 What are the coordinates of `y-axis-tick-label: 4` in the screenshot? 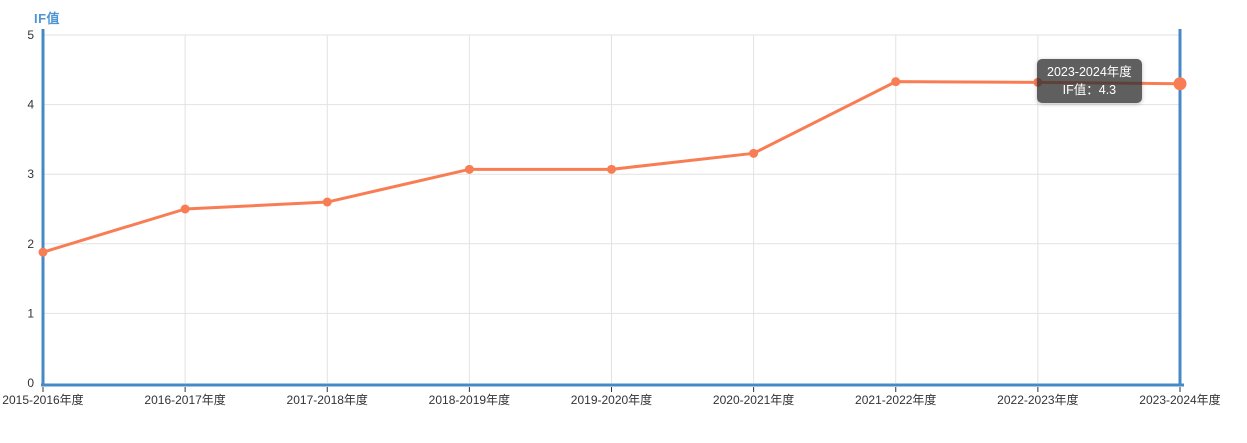 It's located at (30, 105).